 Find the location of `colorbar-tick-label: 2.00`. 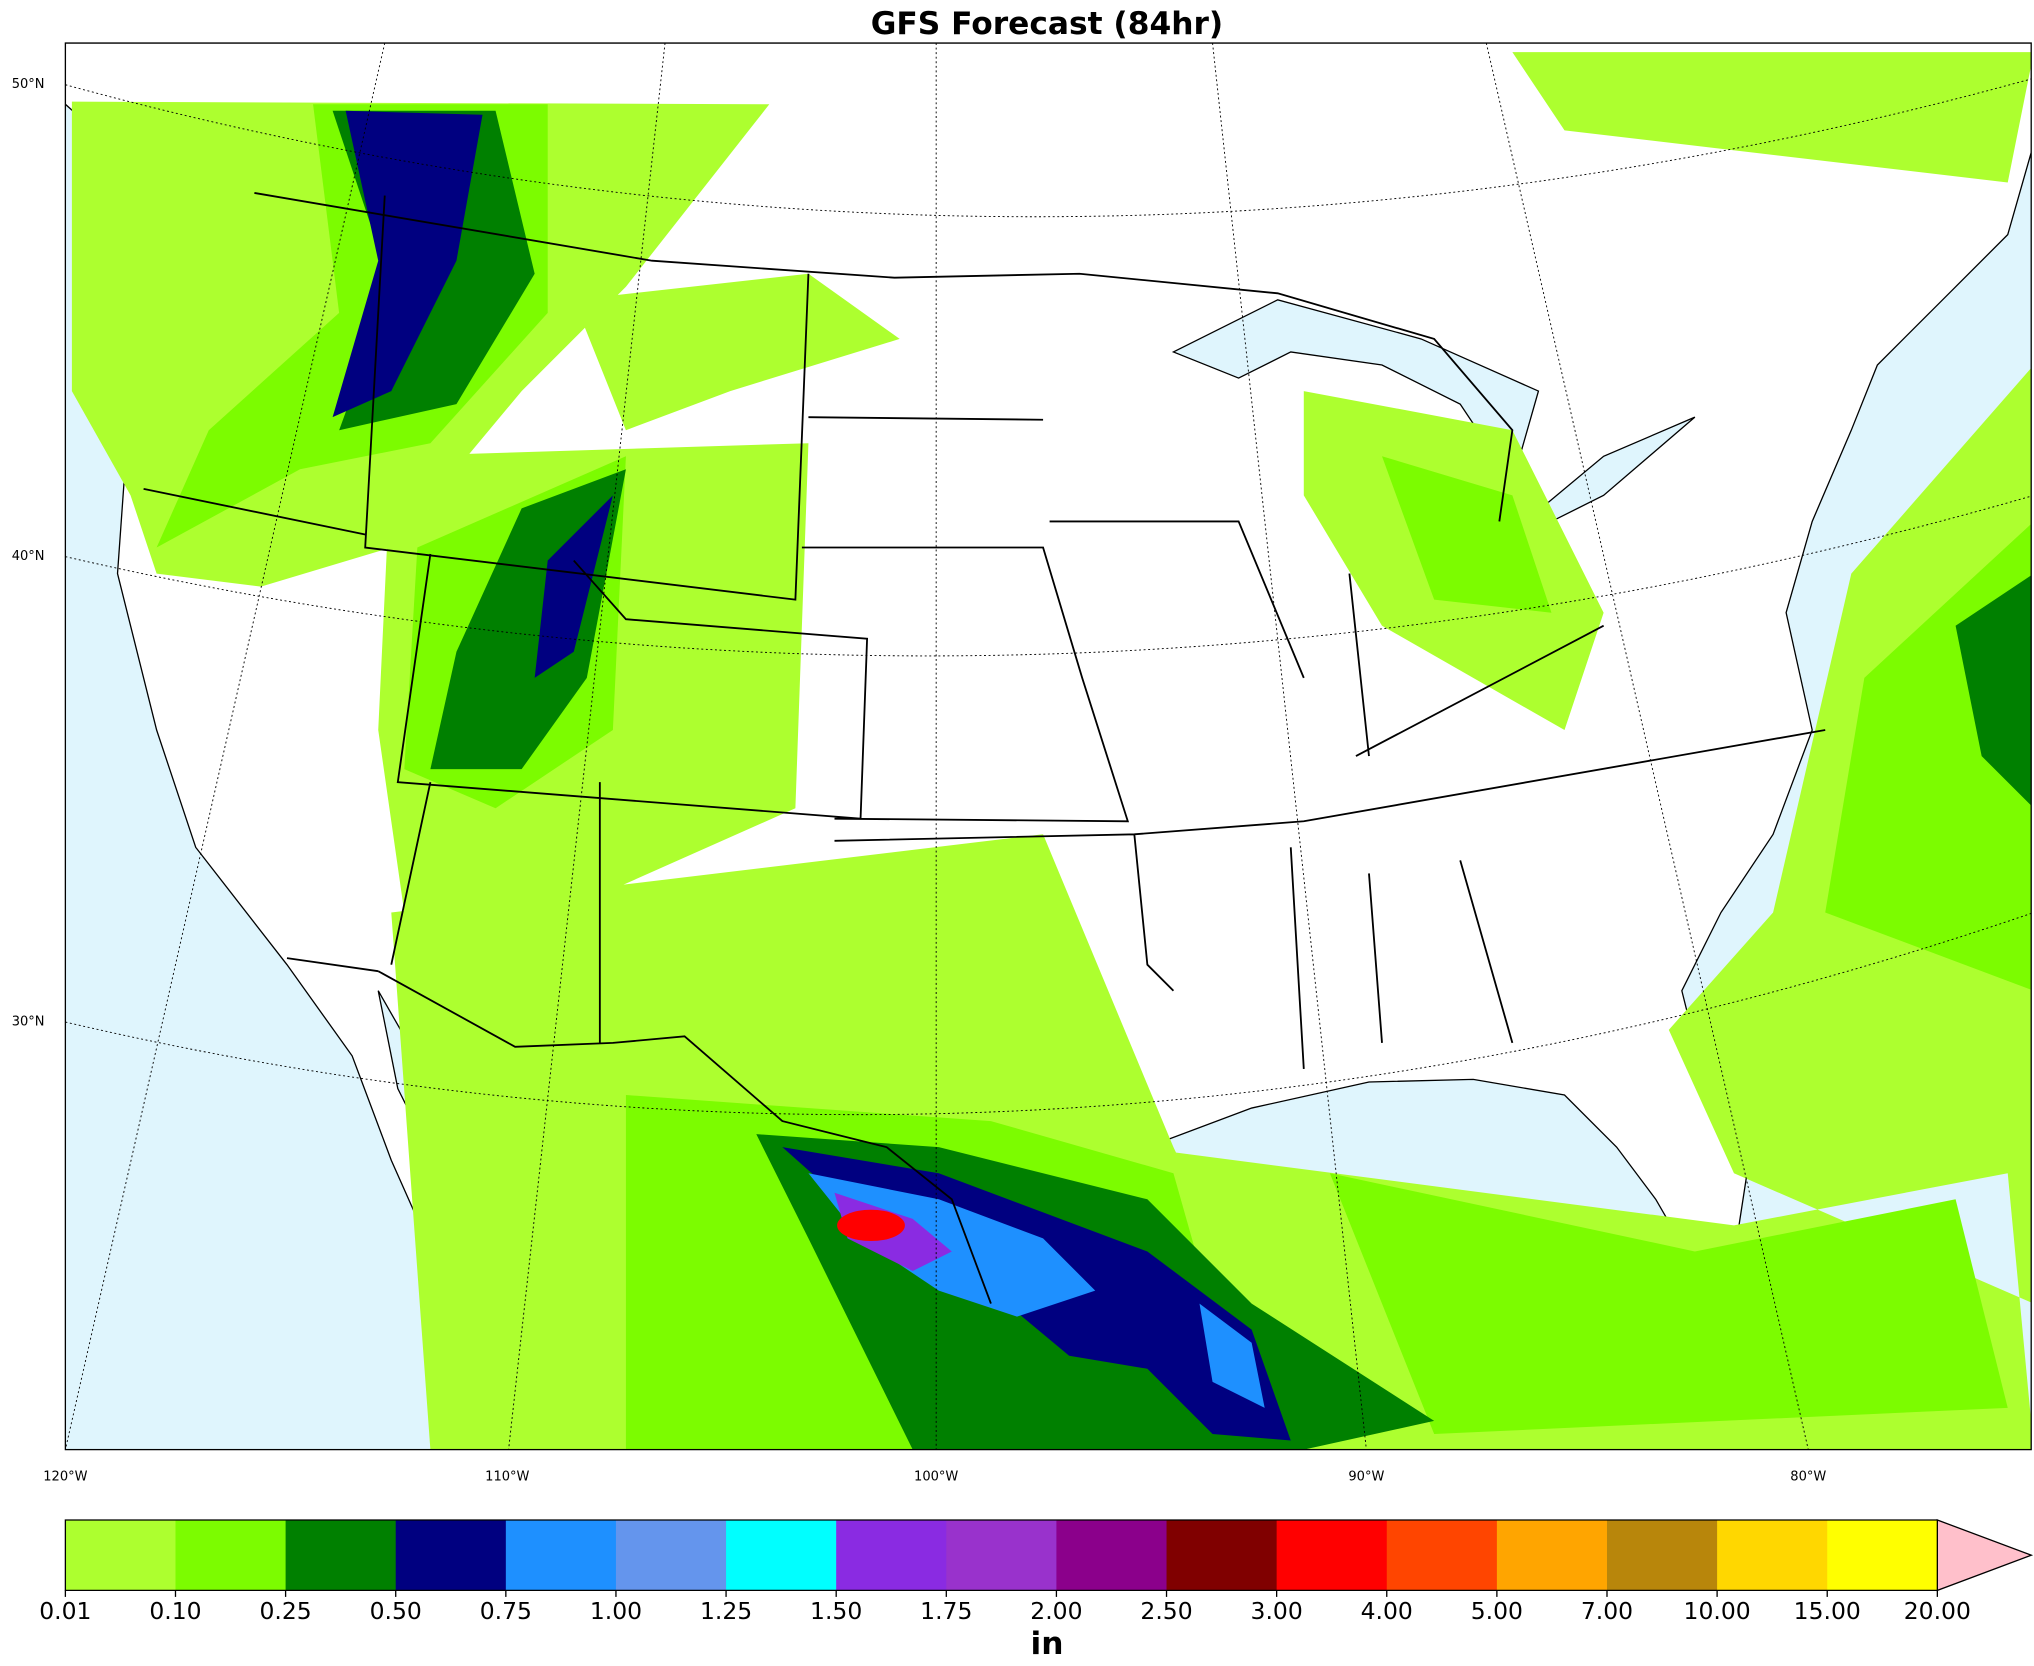

colorbar-tick-label: 2.00 is located at coordinates (1056, 1611).